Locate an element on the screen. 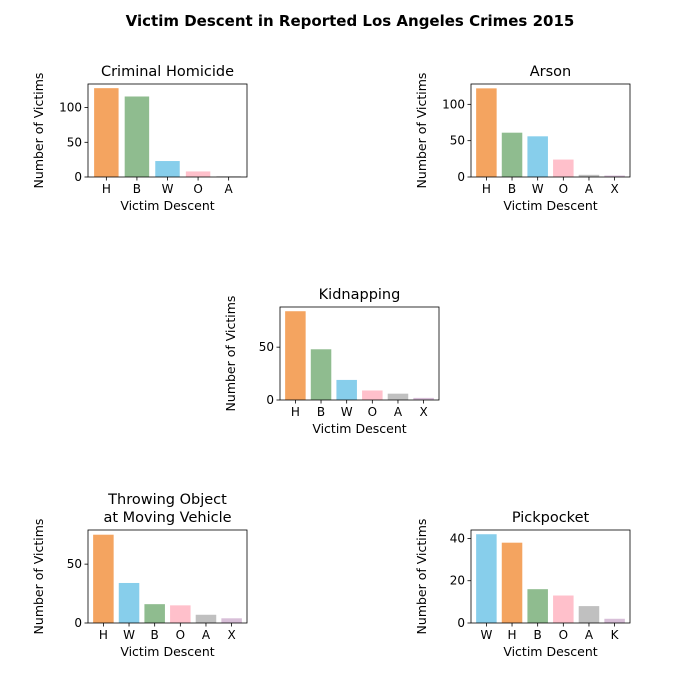 This screenshot has width=700, height=700. bar-K is located at coordinates (614, 620).